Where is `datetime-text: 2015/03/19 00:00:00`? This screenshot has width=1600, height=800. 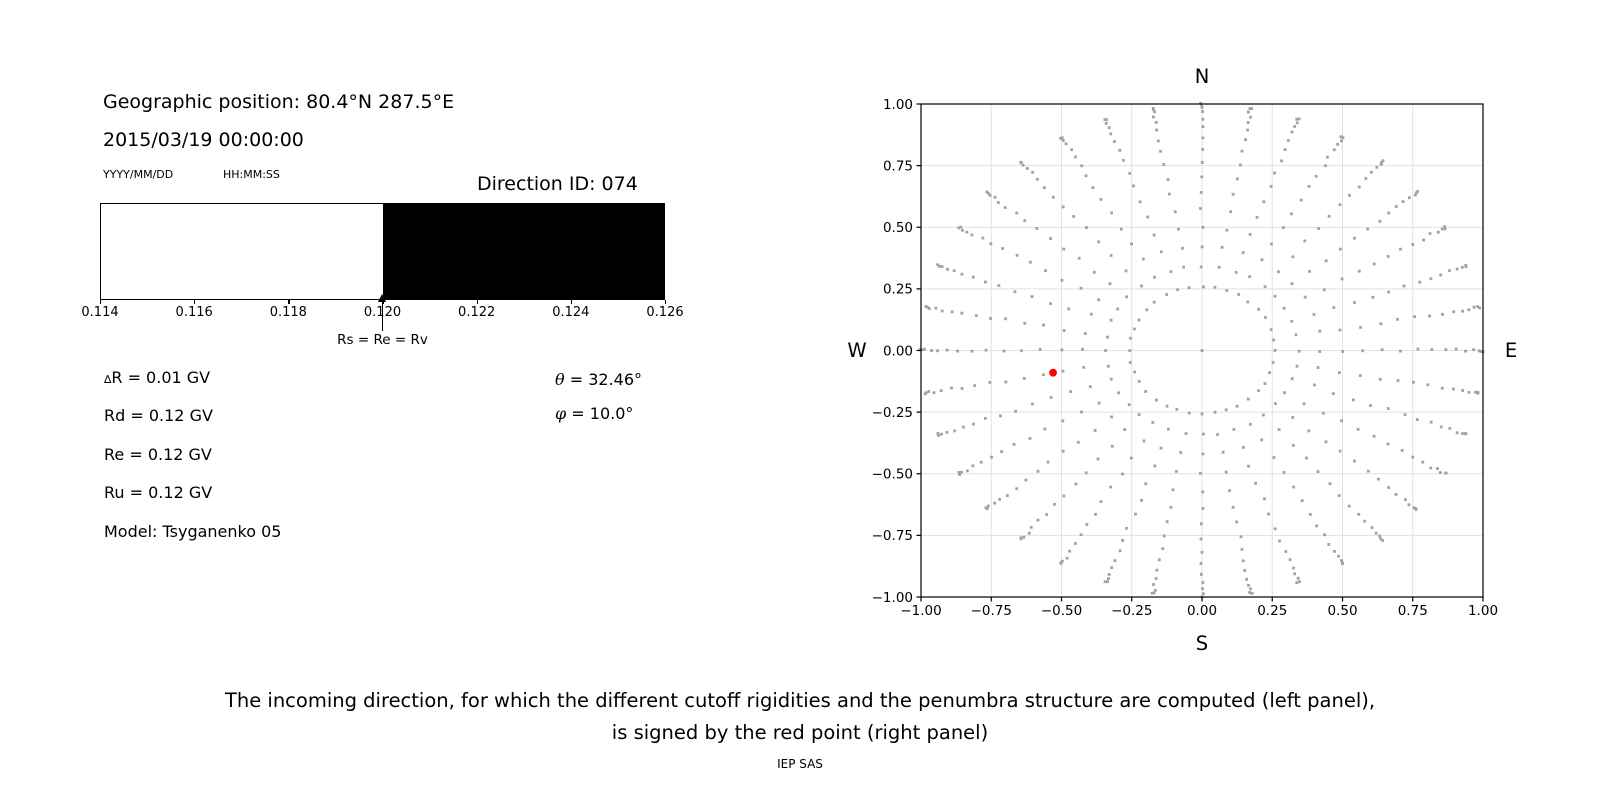 datetime-text: 2015/03/19 00:00:00 is located at coordinates (203, 140).